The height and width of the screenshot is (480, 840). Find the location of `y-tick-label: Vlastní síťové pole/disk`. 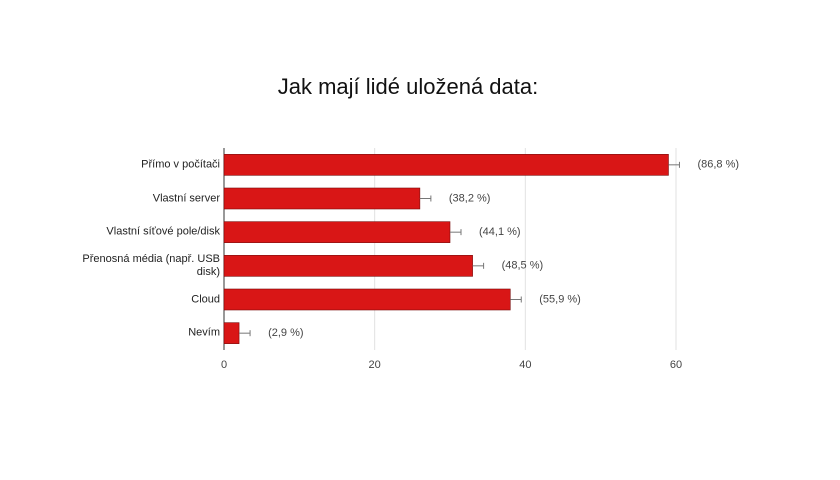

y-tick-label: Vlastní síťové pole/disk is located at coordinates (163, 231).